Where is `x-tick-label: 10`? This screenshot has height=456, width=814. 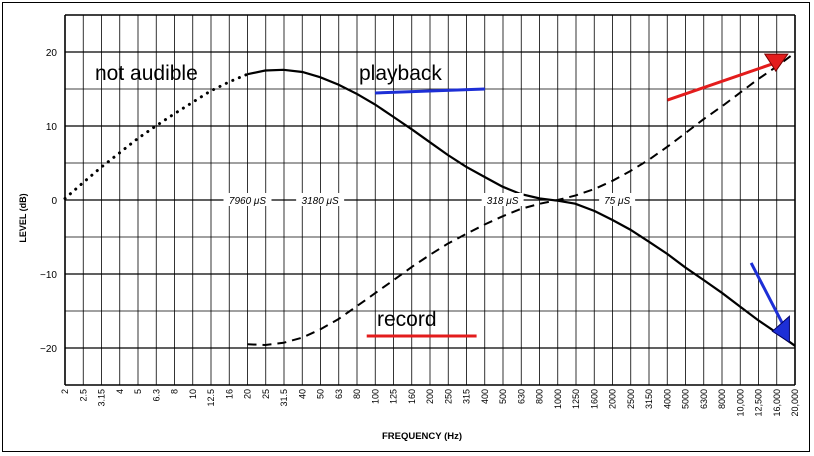 x-tick-label: 10 is located at coordinates (193, 394).